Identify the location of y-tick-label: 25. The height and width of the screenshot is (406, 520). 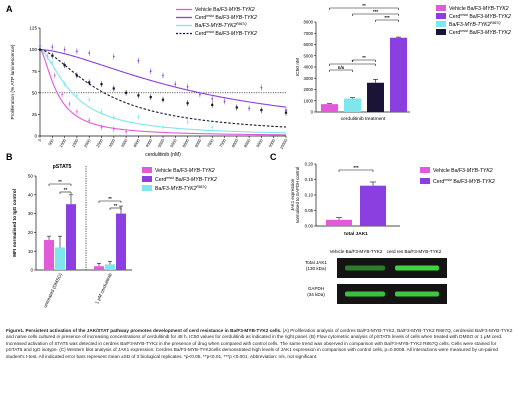
(35, 114).